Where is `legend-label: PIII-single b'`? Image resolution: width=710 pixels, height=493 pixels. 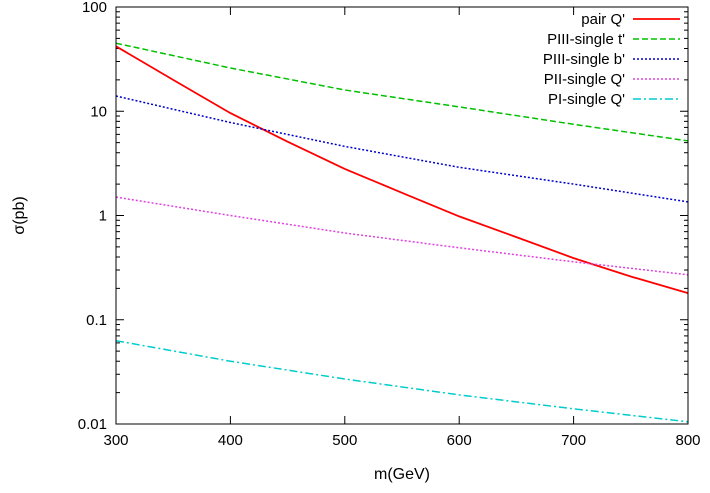
legend-label: PIII-single b' is located at coordinates (584, 59).